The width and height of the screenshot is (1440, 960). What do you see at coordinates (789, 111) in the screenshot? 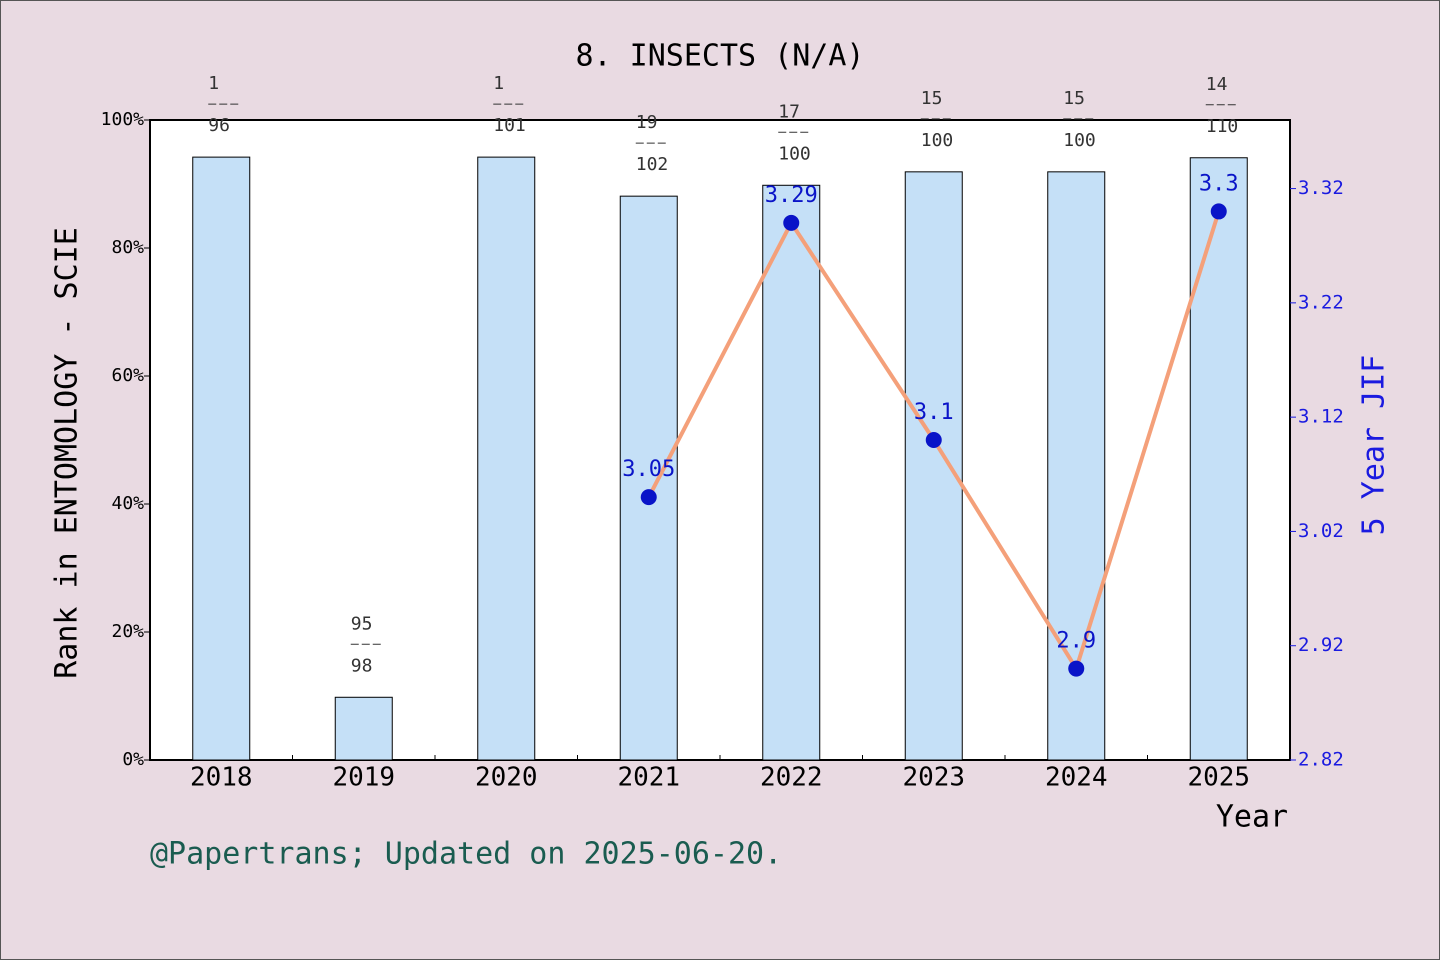
I see `rank-label: 17` at bounding box center [789, 111].